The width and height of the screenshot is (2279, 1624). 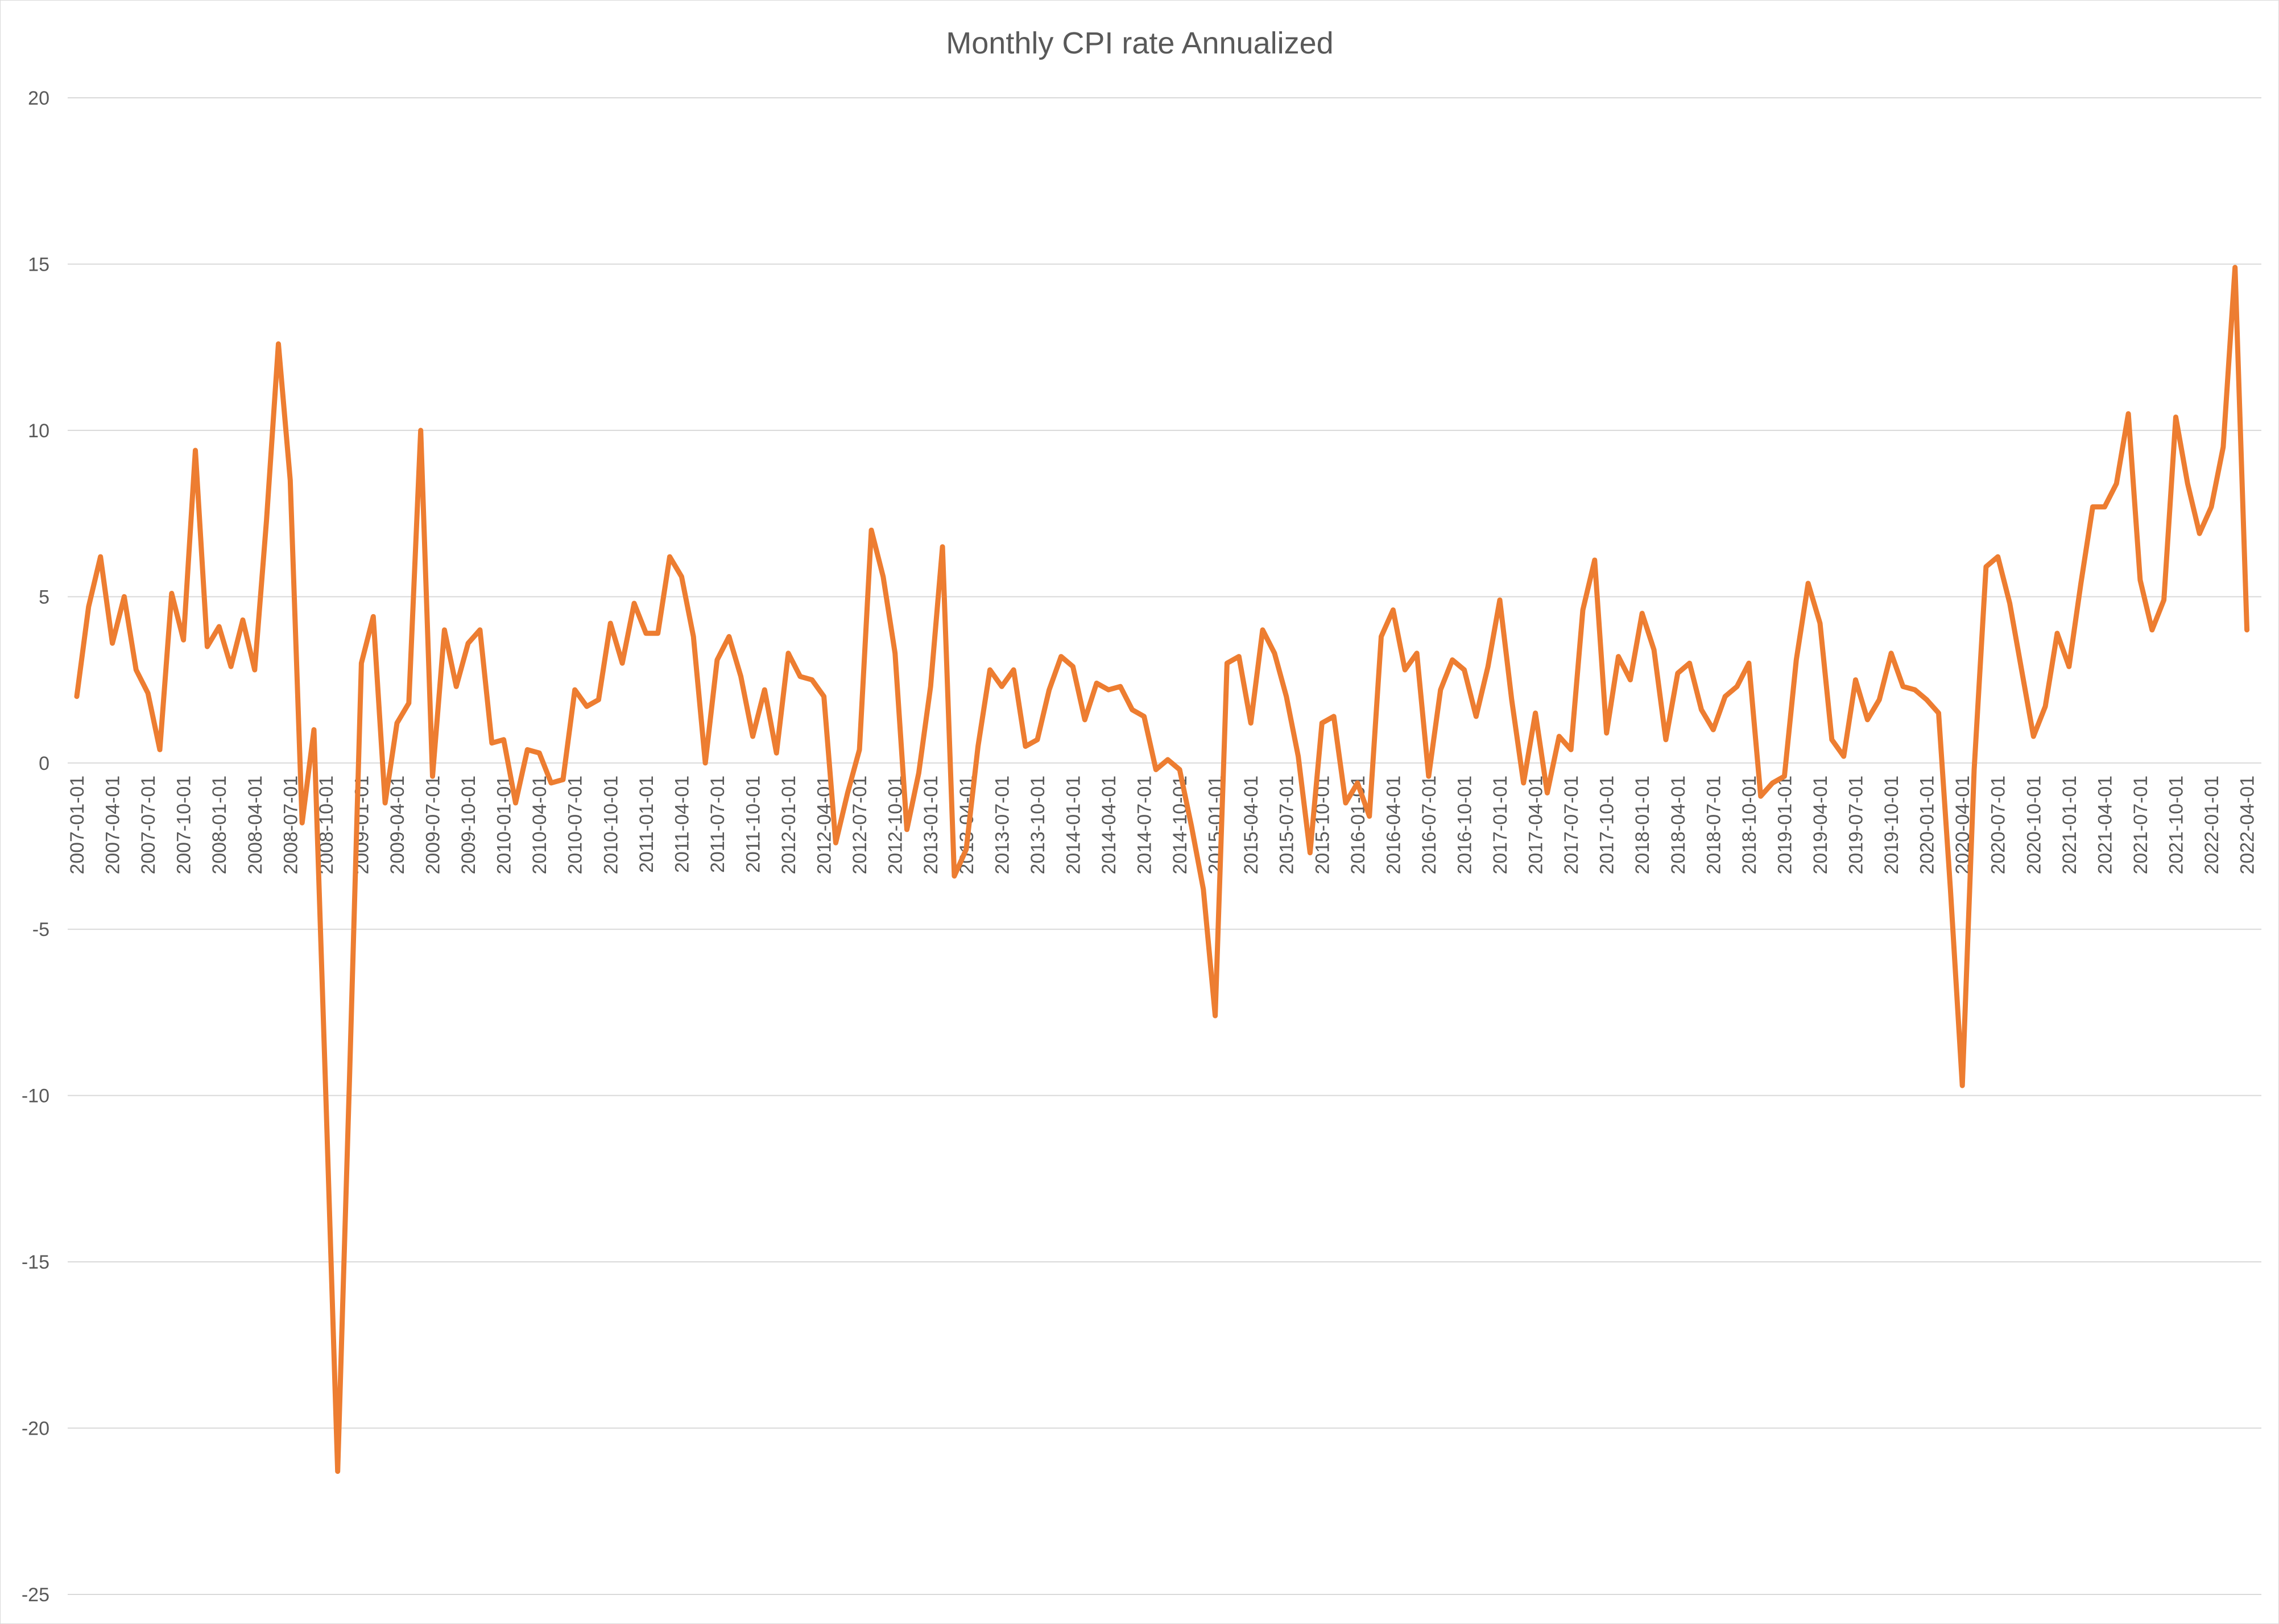 I want to click on x-tick-label: 2015-04-01, so click(x=1251, y=825).